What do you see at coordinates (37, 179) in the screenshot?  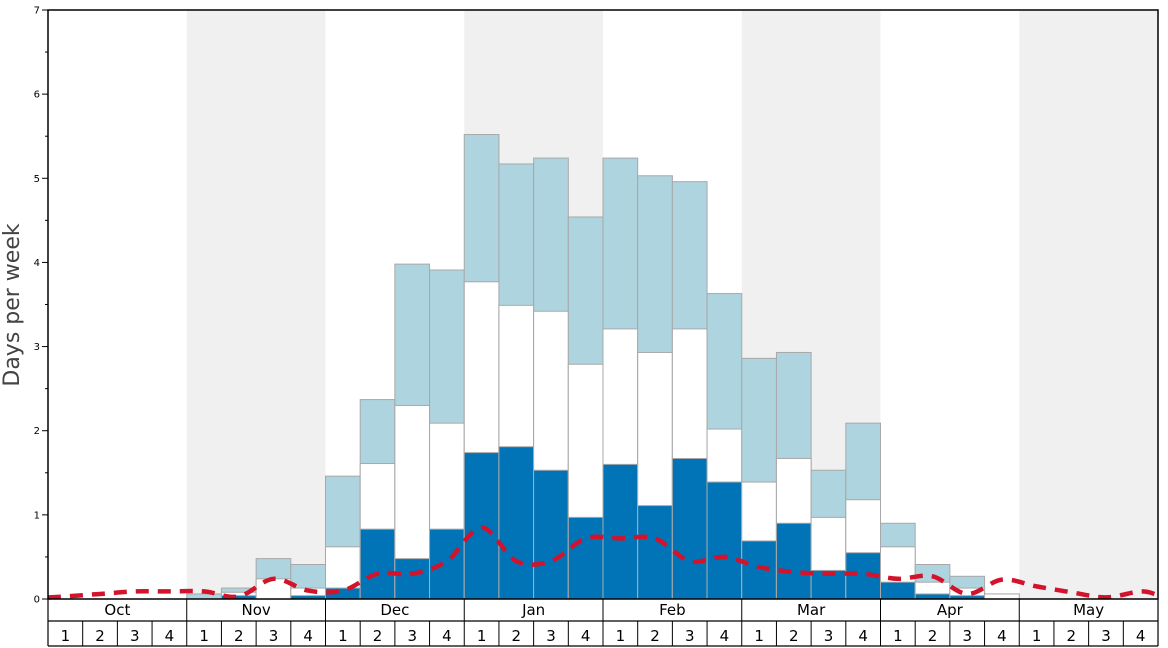 I see `y-tick-label: 5` at bounding box center [37, 179].